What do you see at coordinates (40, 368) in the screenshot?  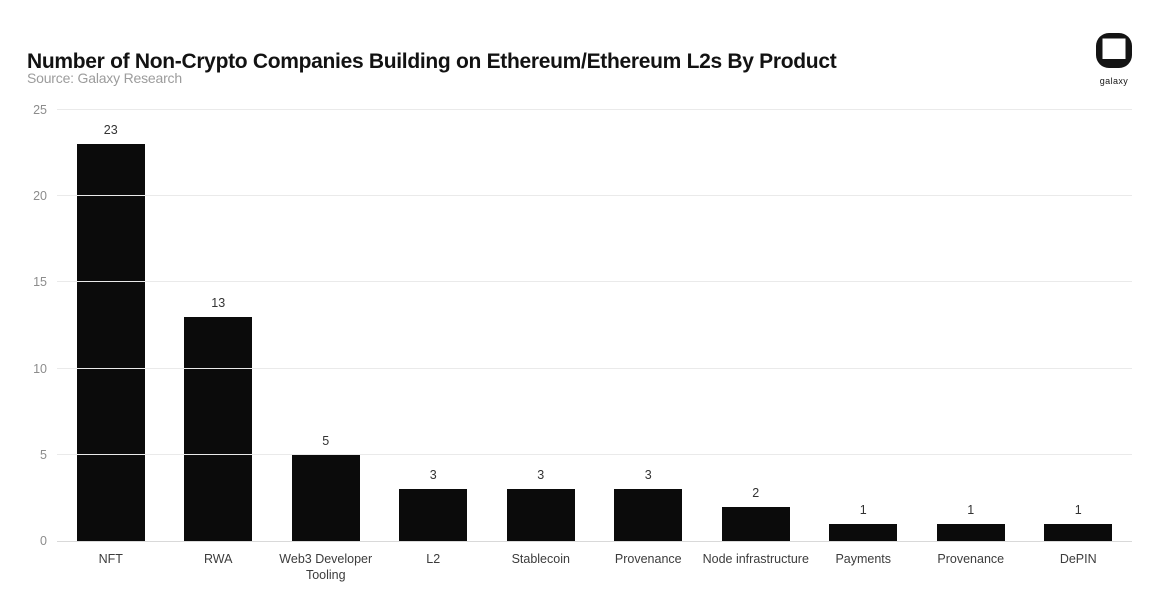 I see `y-axis-tick-label: 10` at bounding box center [40, 368].